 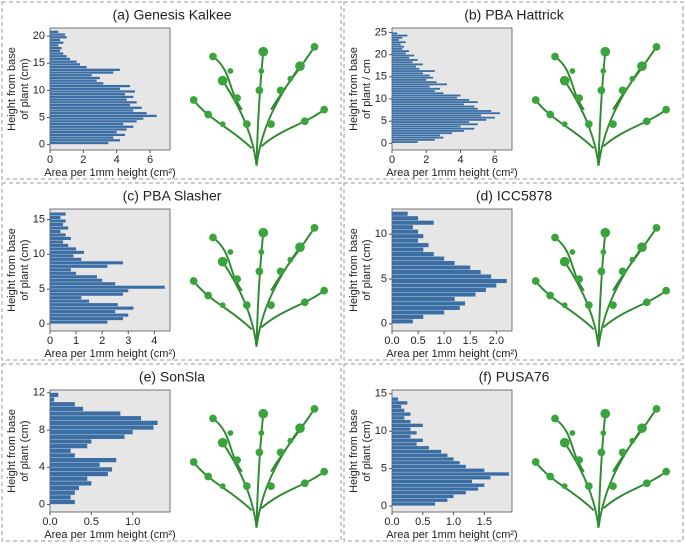 What do you see at coordinates (514, 15) in the screenshot?
I see `panel-title: (b) PBA Hattrick` at bounding box center [514, 15].